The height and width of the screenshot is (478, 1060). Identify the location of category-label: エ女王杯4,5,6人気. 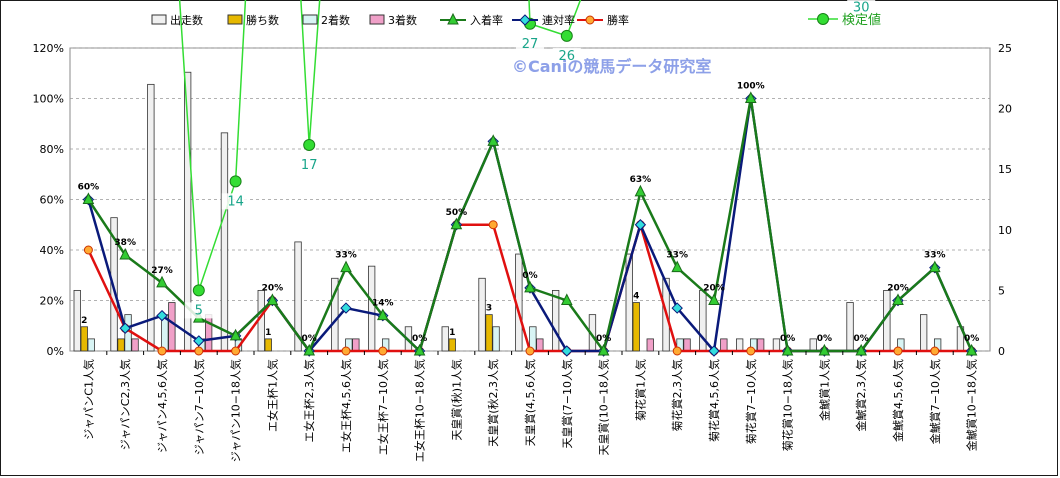
(346, 406).